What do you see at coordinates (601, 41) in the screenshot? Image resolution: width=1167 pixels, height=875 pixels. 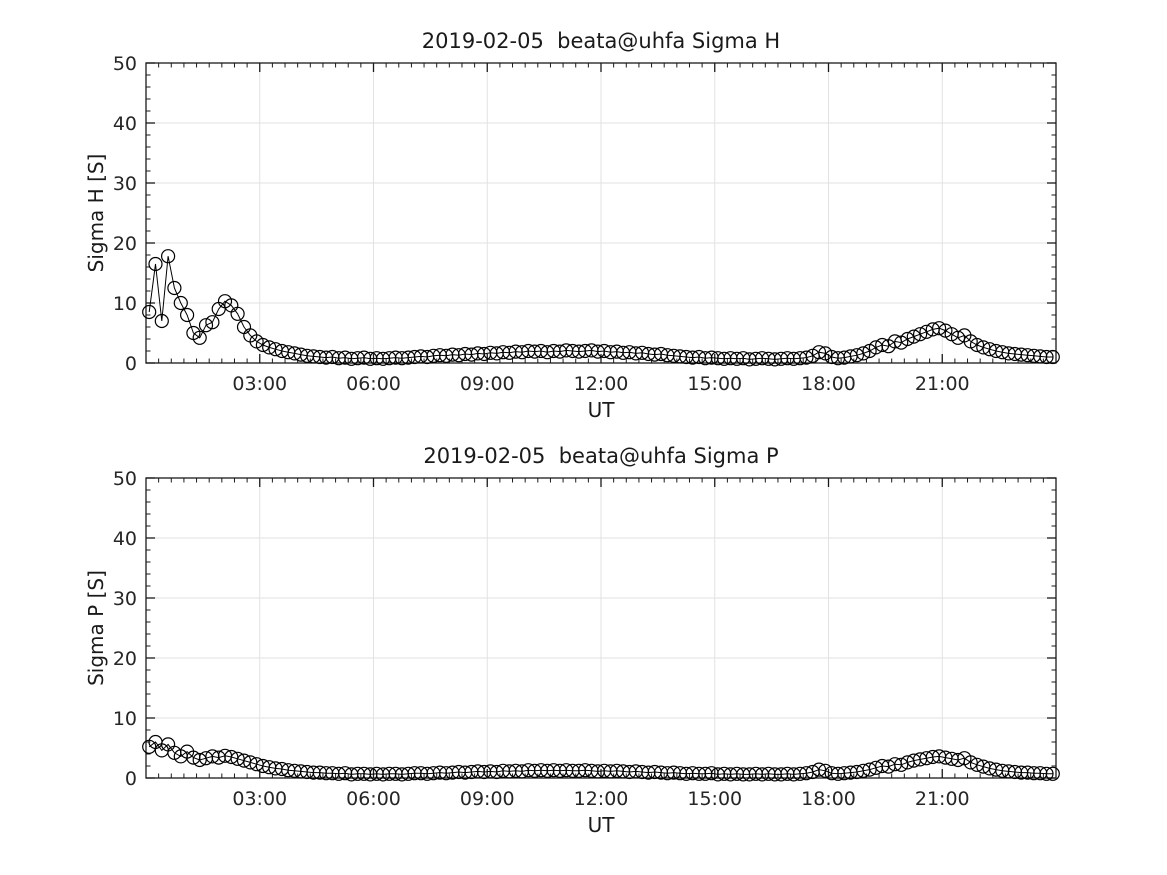 I see `plot1-title: 2019-02-05 beata@uhfa Sigma H` at bounding box center [601, 41].